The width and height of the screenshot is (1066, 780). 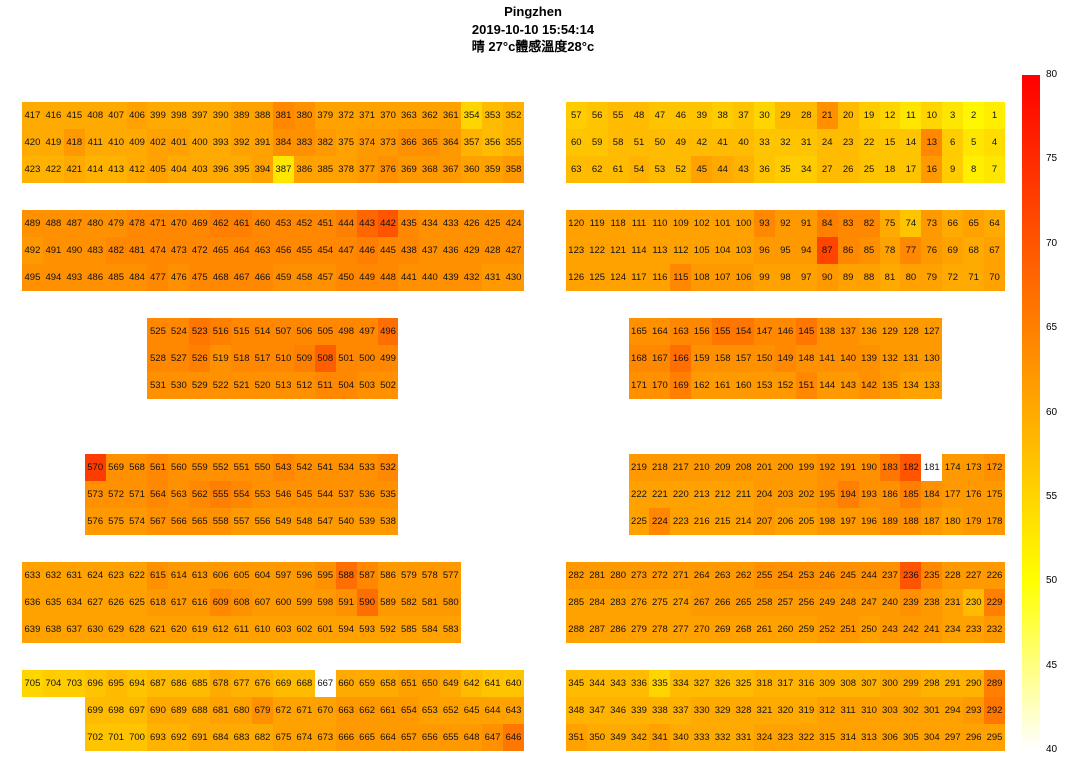 What do you see at coordinates (618, 737) in the screenshot?
I see `heatmap-cell: 349` at bounding box center [618, 737].